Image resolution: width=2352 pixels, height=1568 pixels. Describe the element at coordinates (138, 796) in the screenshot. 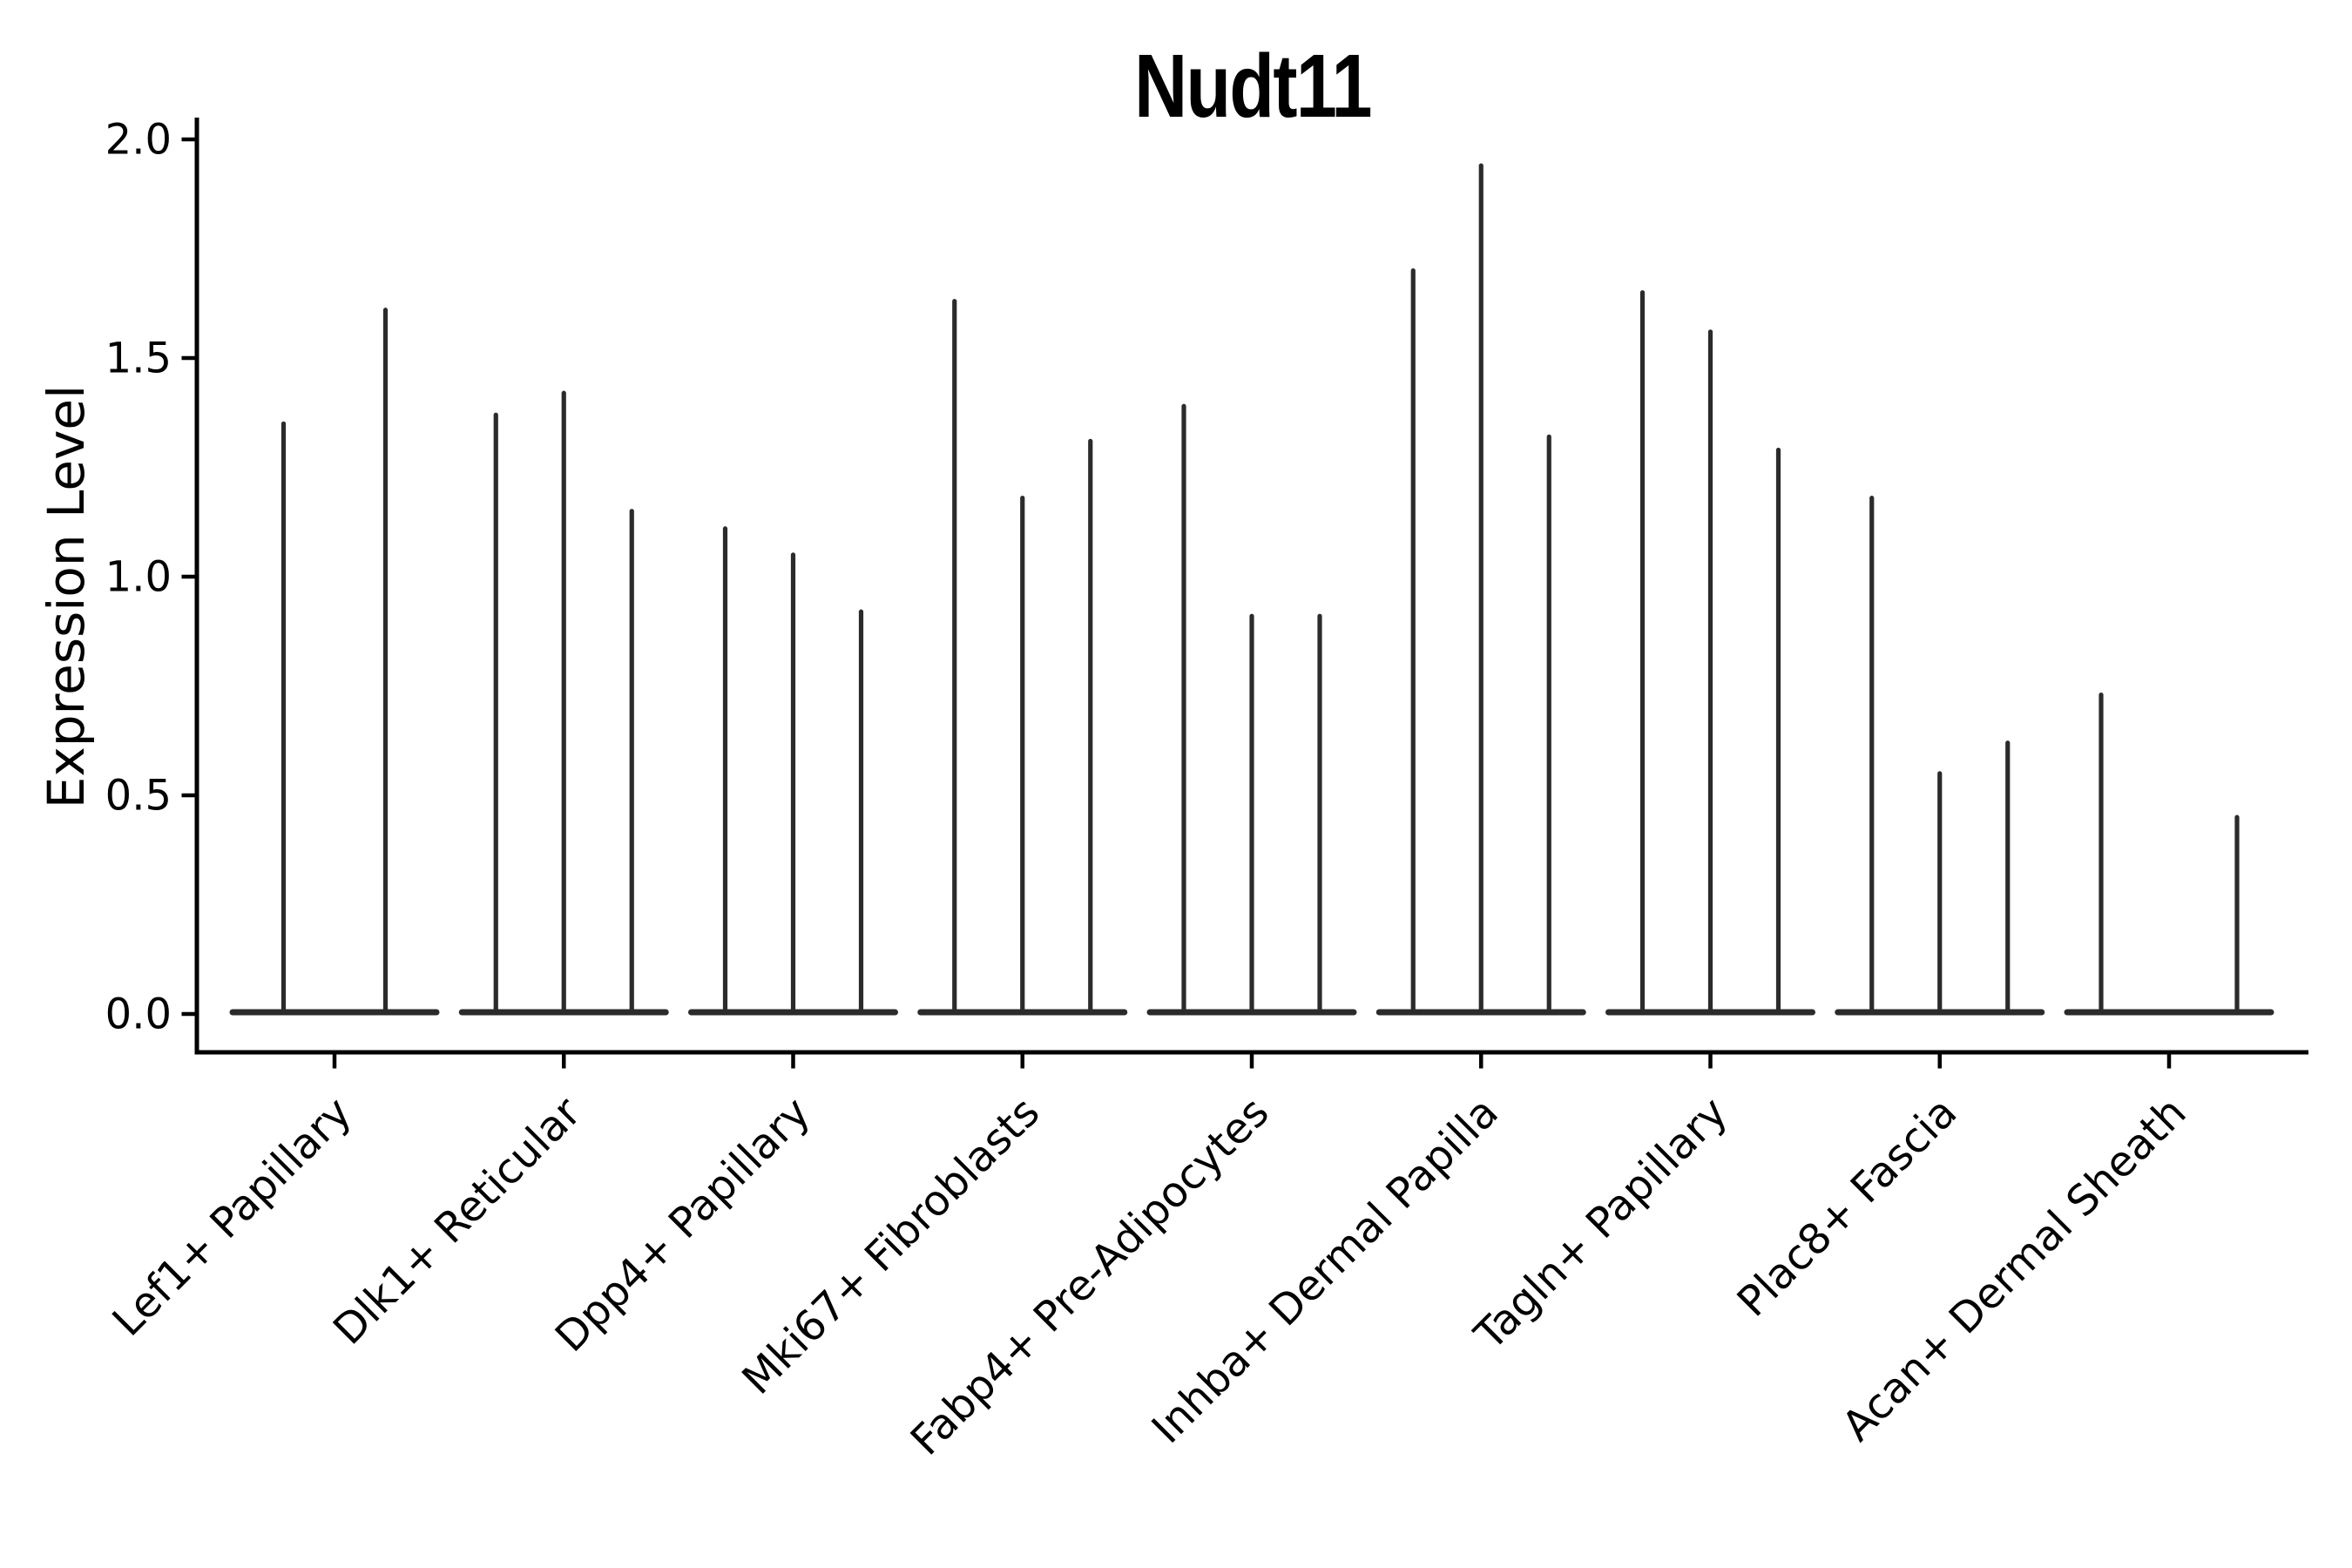

I see `y-tick-label: 0.5` at that location.